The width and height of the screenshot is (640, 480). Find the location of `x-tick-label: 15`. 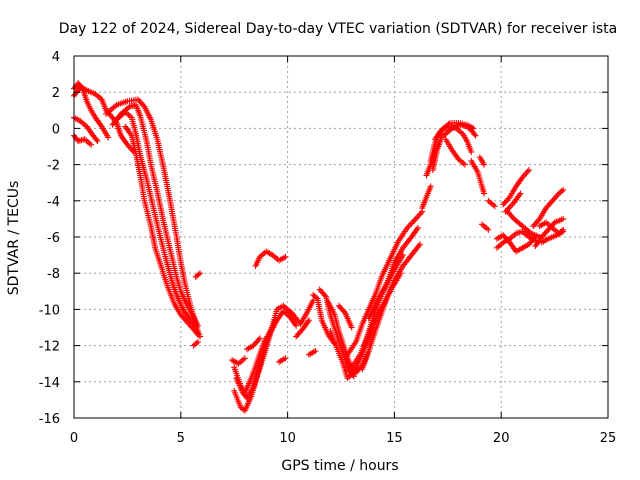

x-tick-label: 15 is located at coordinates (394, 438).